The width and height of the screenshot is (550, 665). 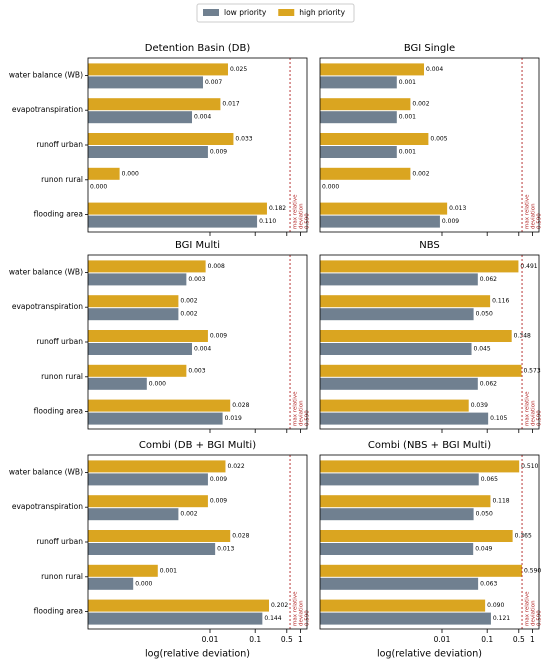 What do you see at coordinates (240, 405) in the screenshot?
I see `value-label: 0.028` at bounding box center [240, 405].